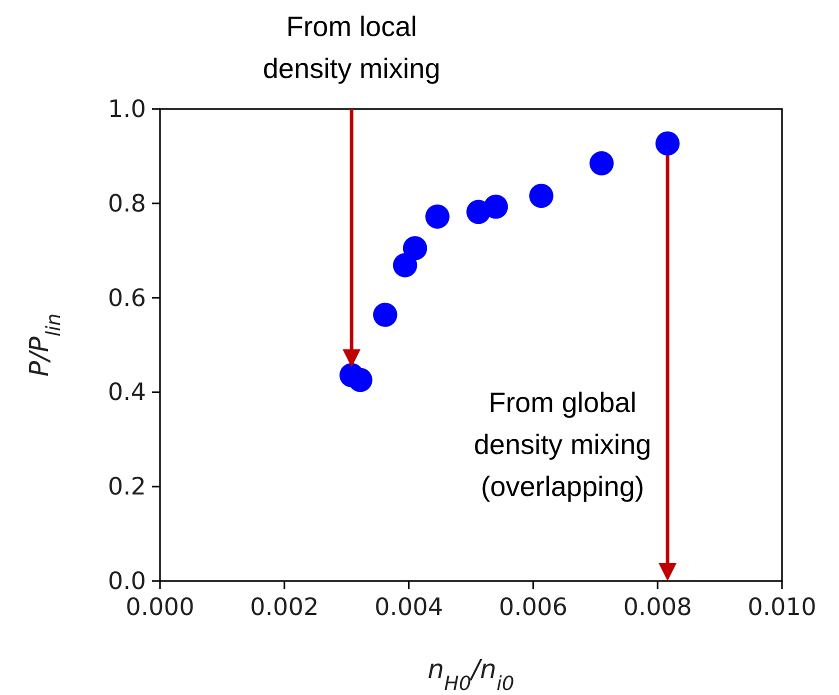  I want to click on y-tick-label: 0.2, so click(127, 486).